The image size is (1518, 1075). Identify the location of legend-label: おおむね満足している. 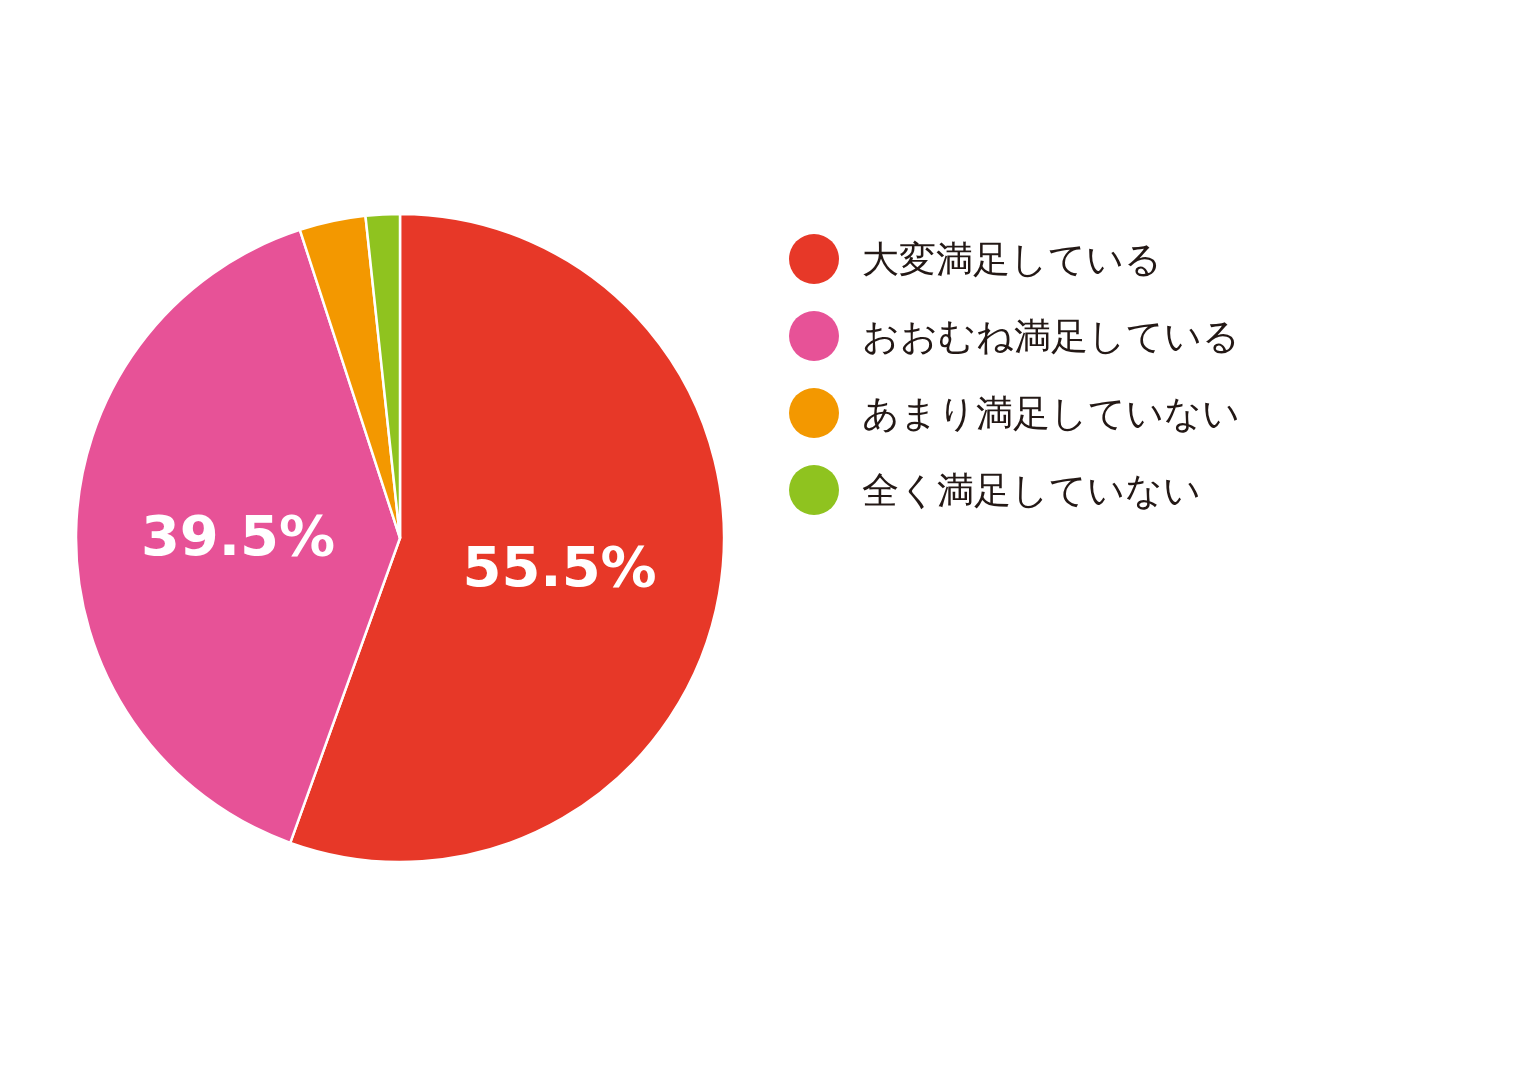
(1051, 336).